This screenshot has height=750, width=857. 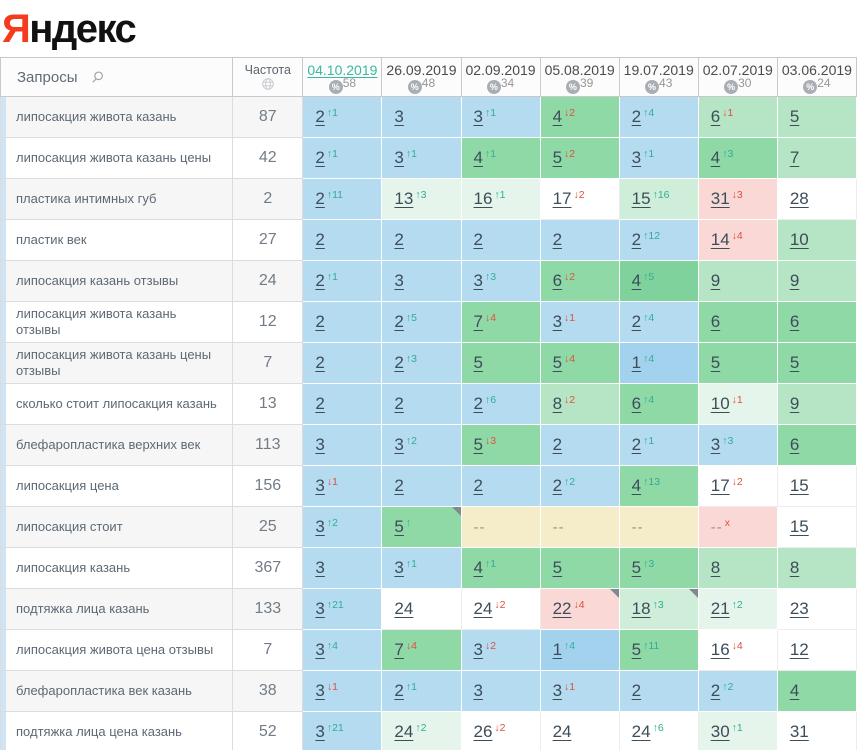 What do you see at coordinates (799, 198) in the screenshot?
I see `position-value: 28` at bounding box center [799, 198].